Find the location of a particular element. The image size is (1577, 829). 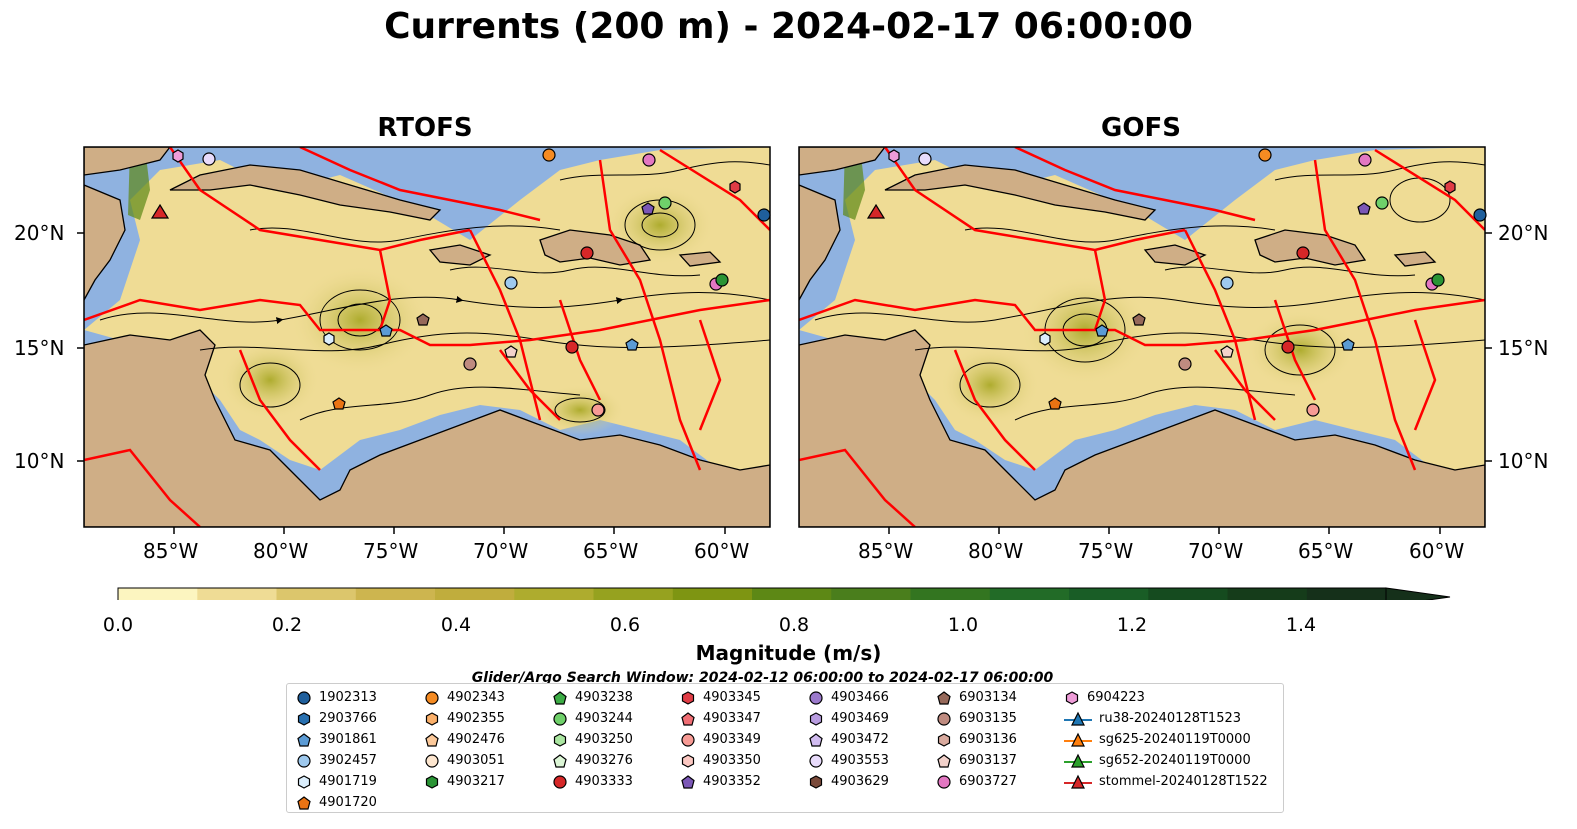

legend-item: 4902476 is located at coordinates (464, 739).